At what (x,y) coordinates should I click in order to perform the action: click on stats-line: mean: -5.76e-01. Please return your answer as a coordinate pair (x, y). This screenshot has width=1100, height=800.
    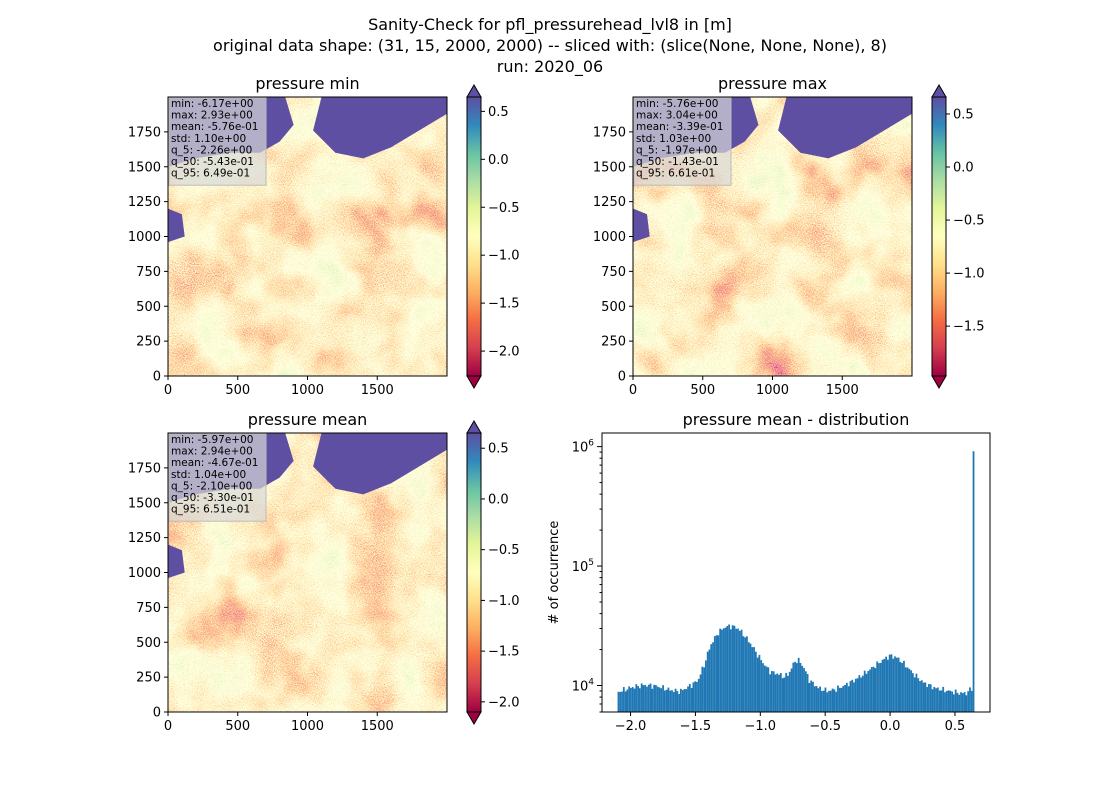
    Looking at the image, I should click on (214, 127).